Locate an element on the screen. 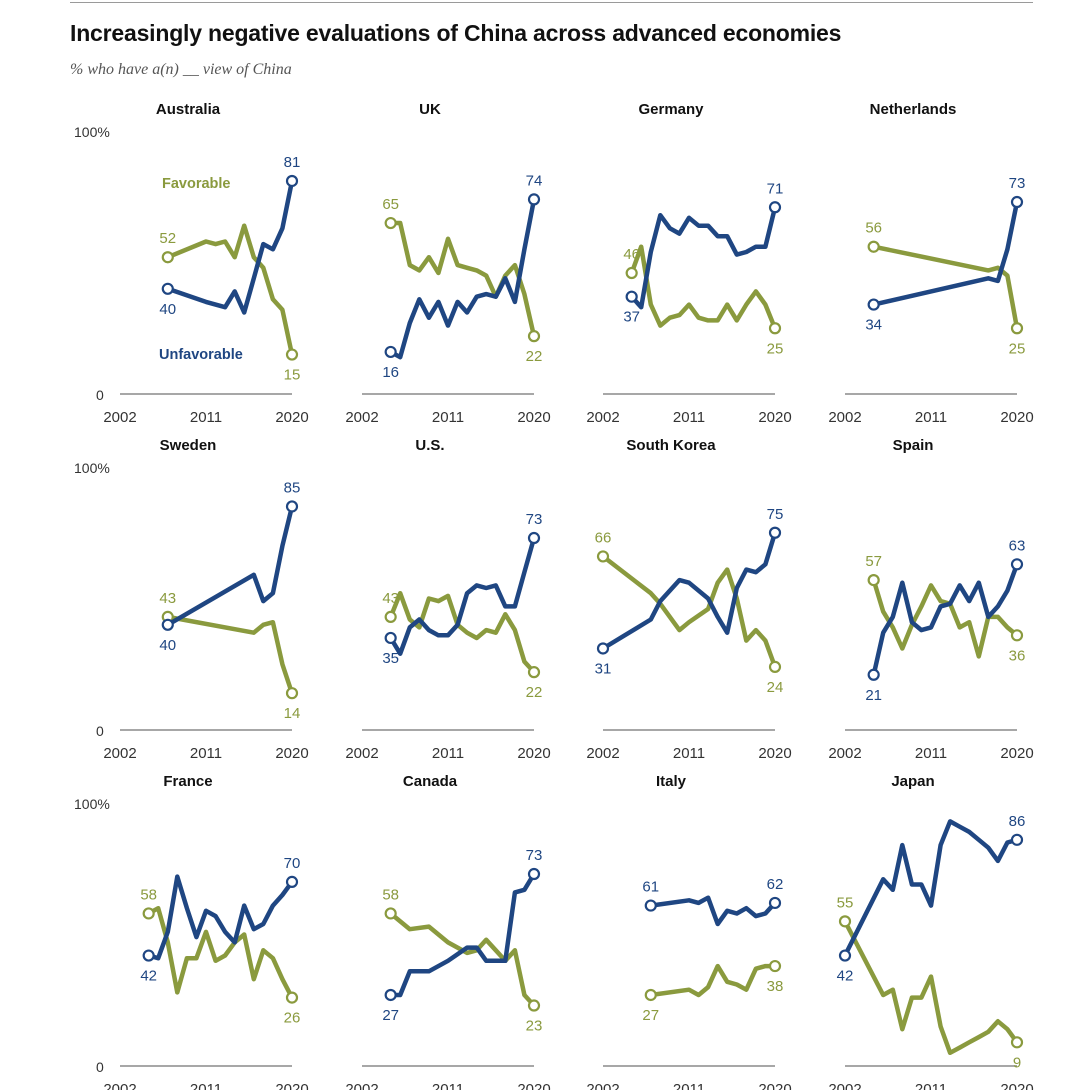 The image size is (1080, 1090). favorable-start-value-label: 66 is located at coordinates (603, 537).